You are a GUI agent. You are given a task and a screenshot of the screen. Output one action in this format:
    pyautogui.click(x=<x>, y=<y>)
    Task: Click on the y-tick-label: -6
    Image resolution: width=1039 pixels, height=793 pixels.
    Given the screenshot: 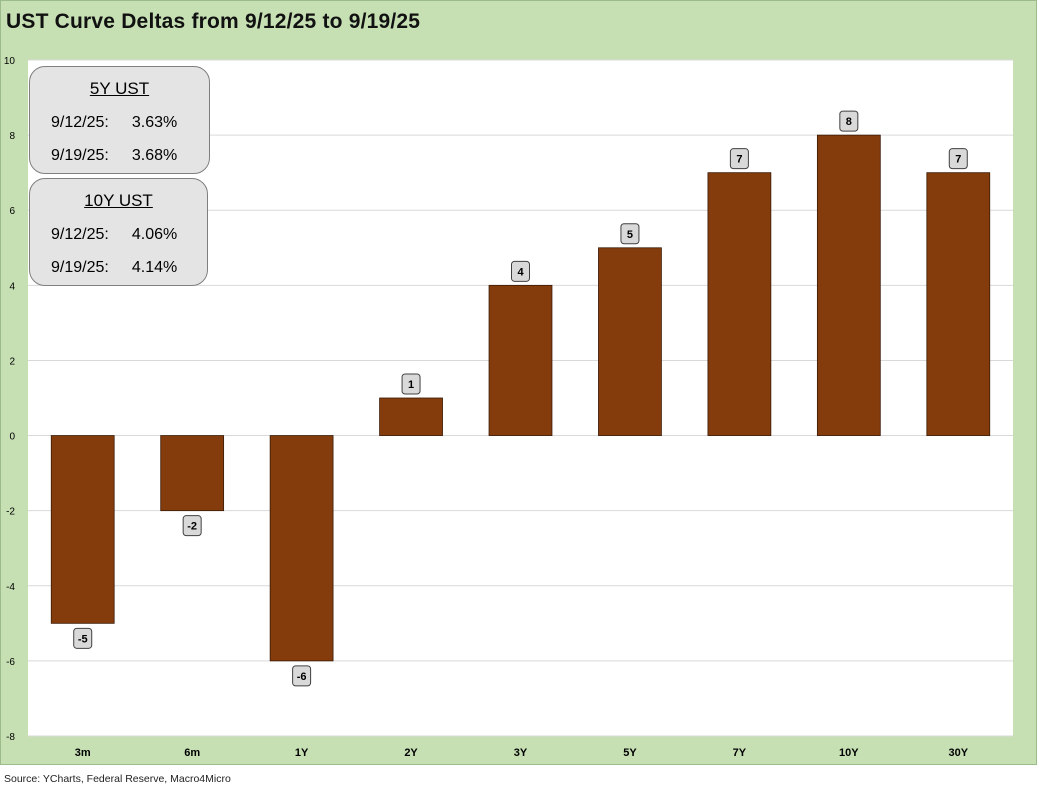 What is the action you would take?
    pyautogui.click(x=10, y=662)
    